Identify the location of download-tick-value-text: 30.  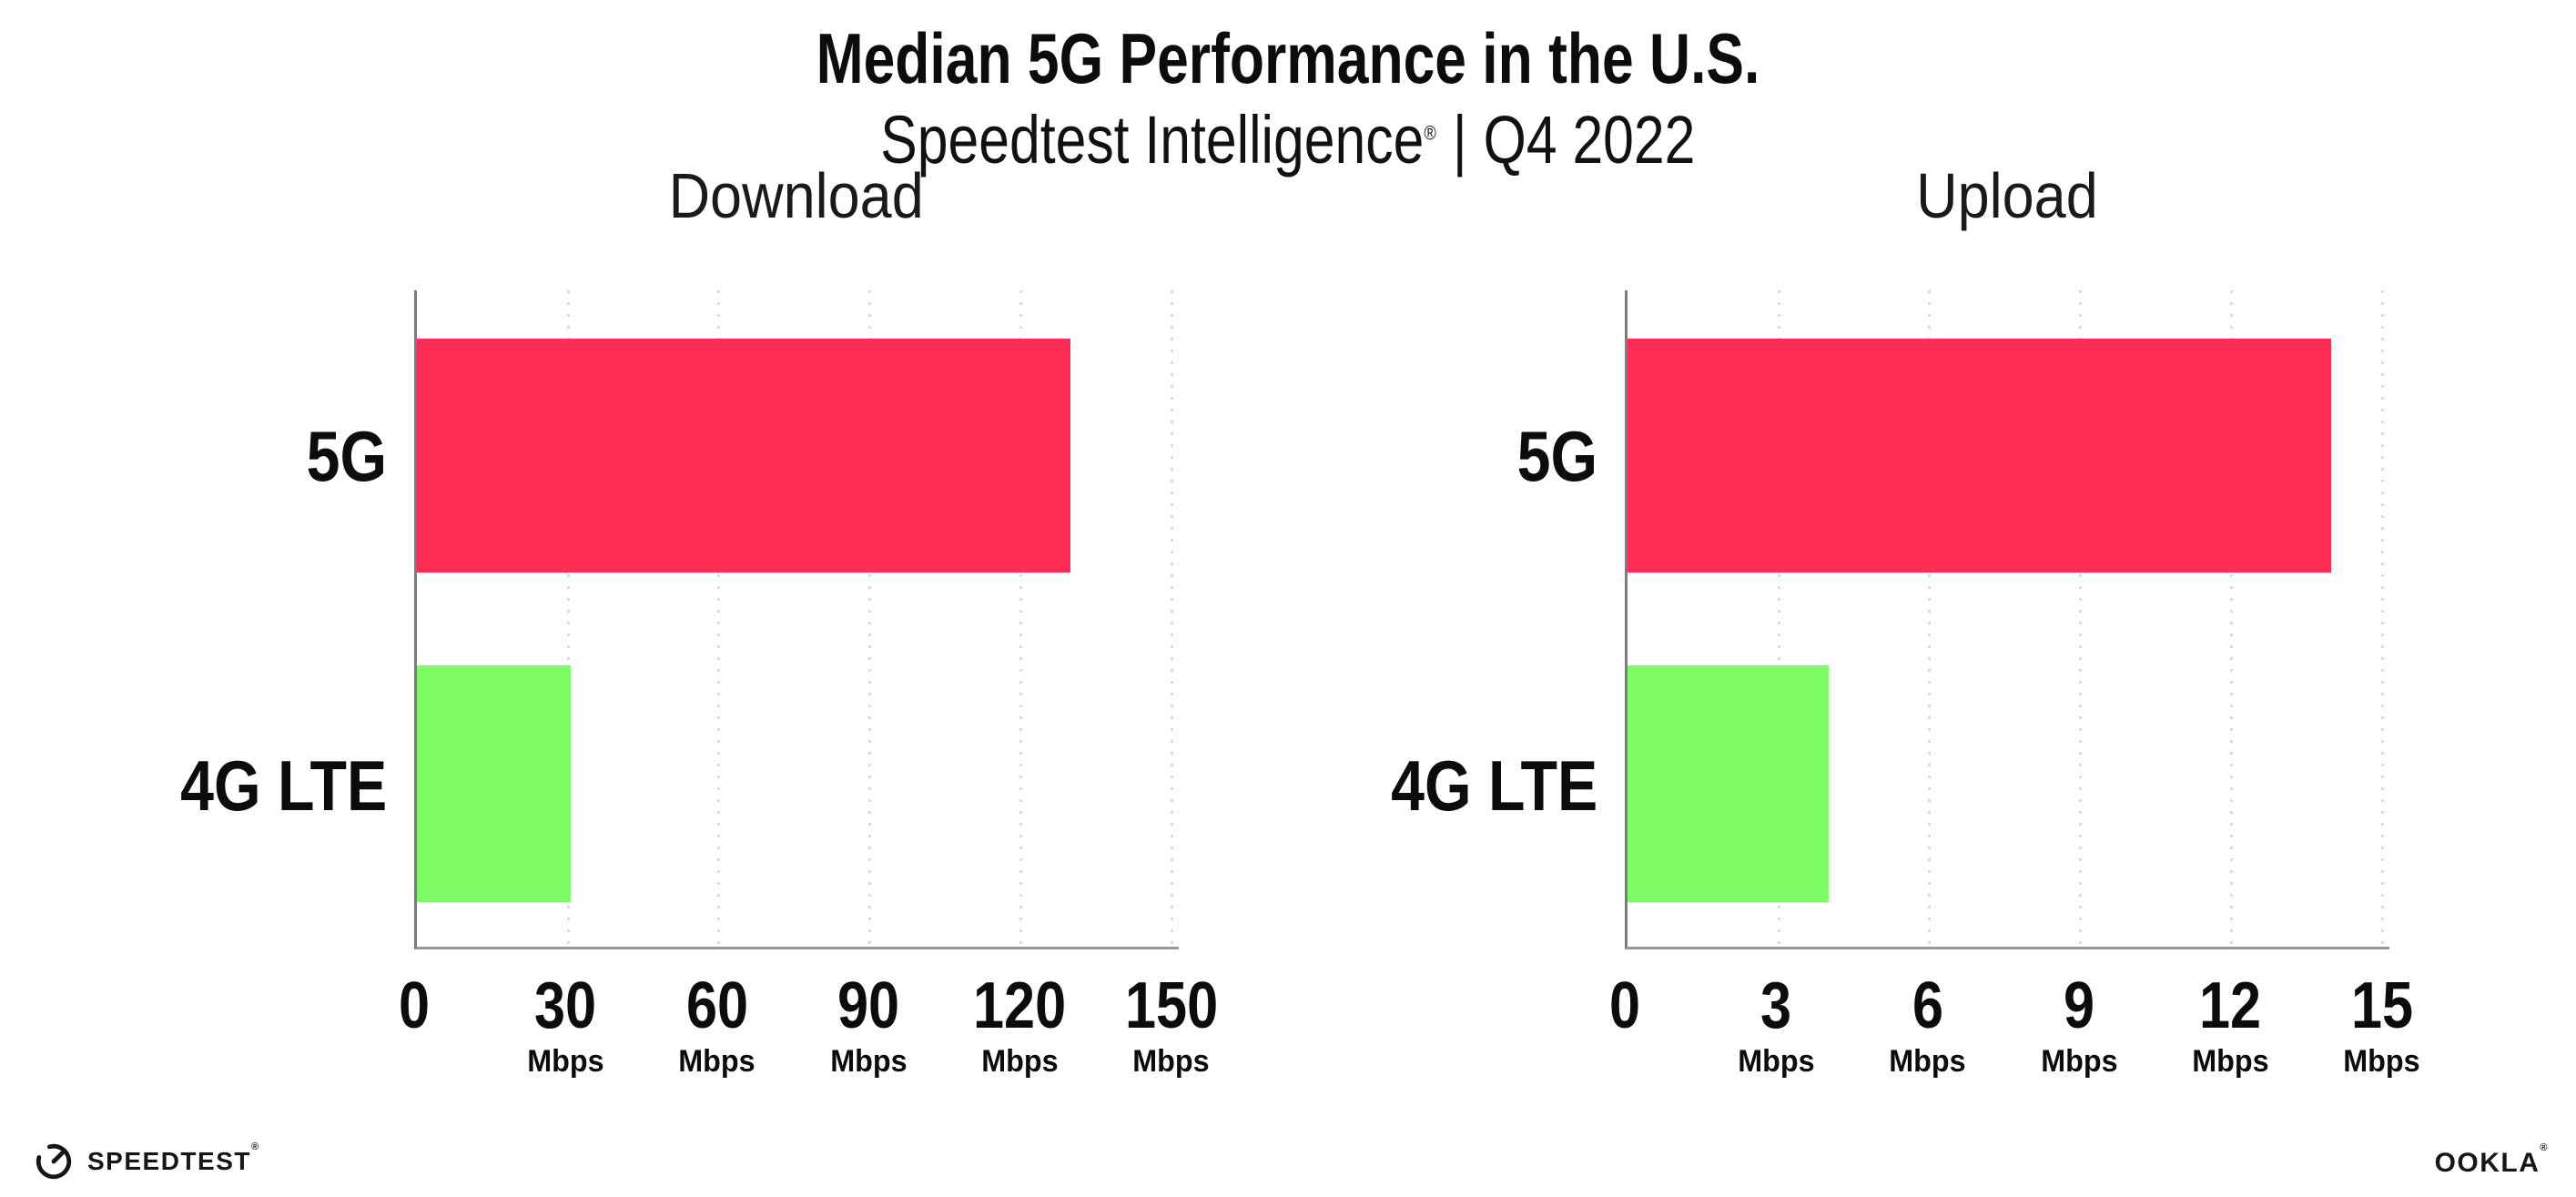
(565, 1006).